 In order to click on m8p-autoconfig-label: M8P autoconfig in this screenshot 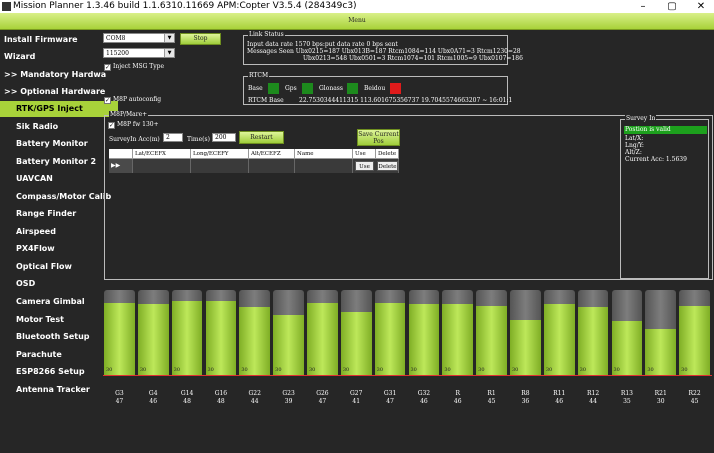, I will do `click(137, 99)`.